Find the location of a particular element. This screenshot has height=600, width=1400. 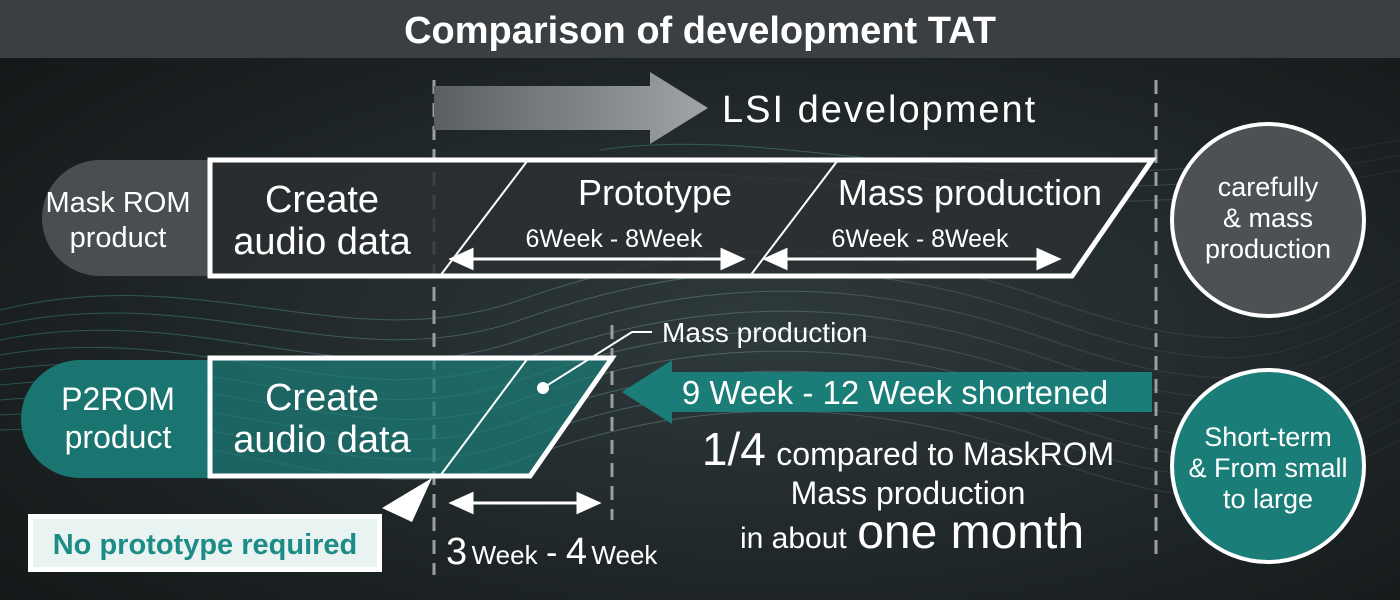

p2rom-create-line2: audio data is located at coordinates (322, 440).